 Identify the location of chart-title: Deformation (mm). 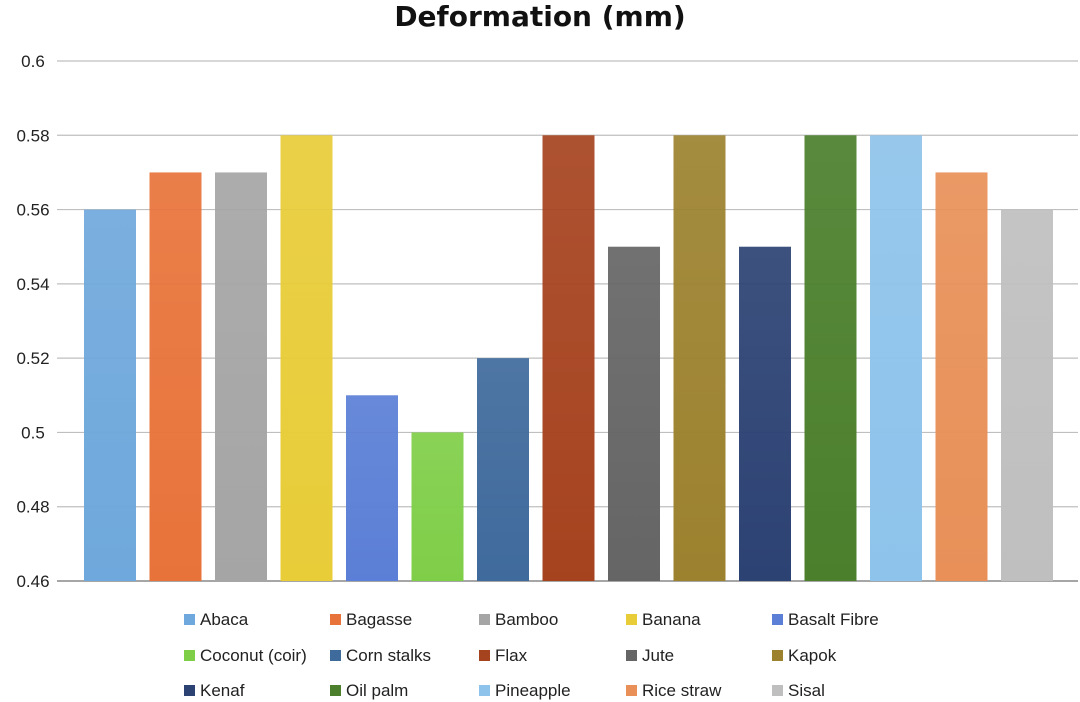
(539, 16).